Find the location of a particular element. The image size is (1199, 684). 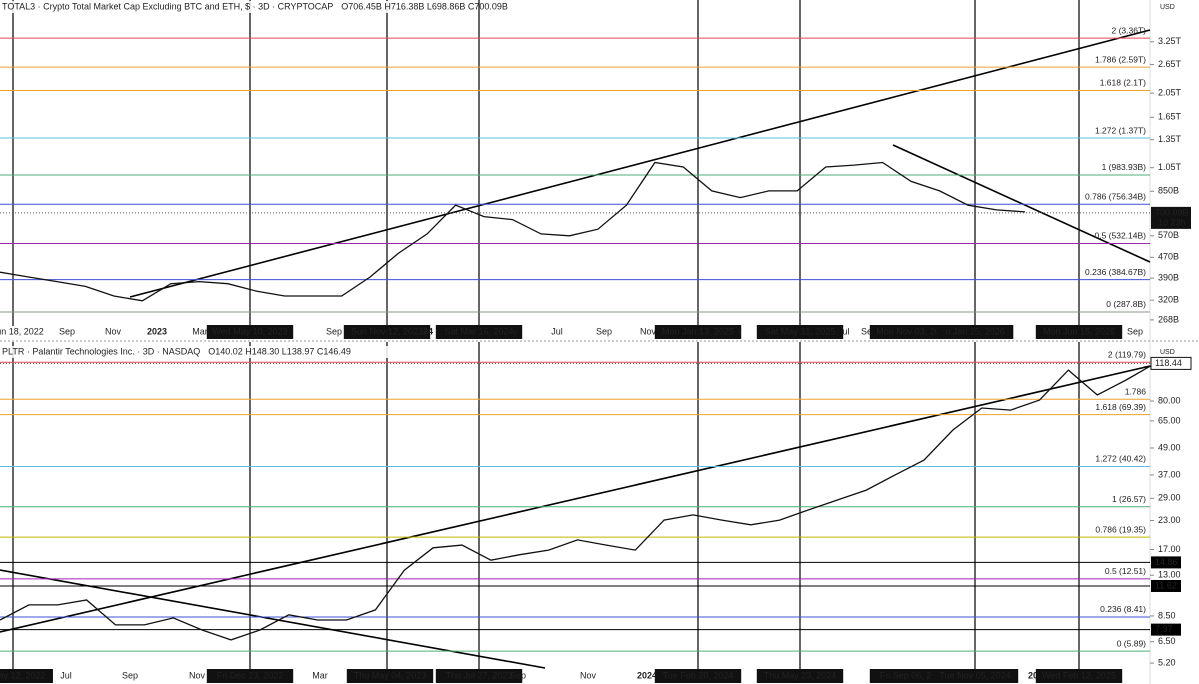

date-marker-label: Sat Mar 16, 2024 is located at coordinates (478, 331).